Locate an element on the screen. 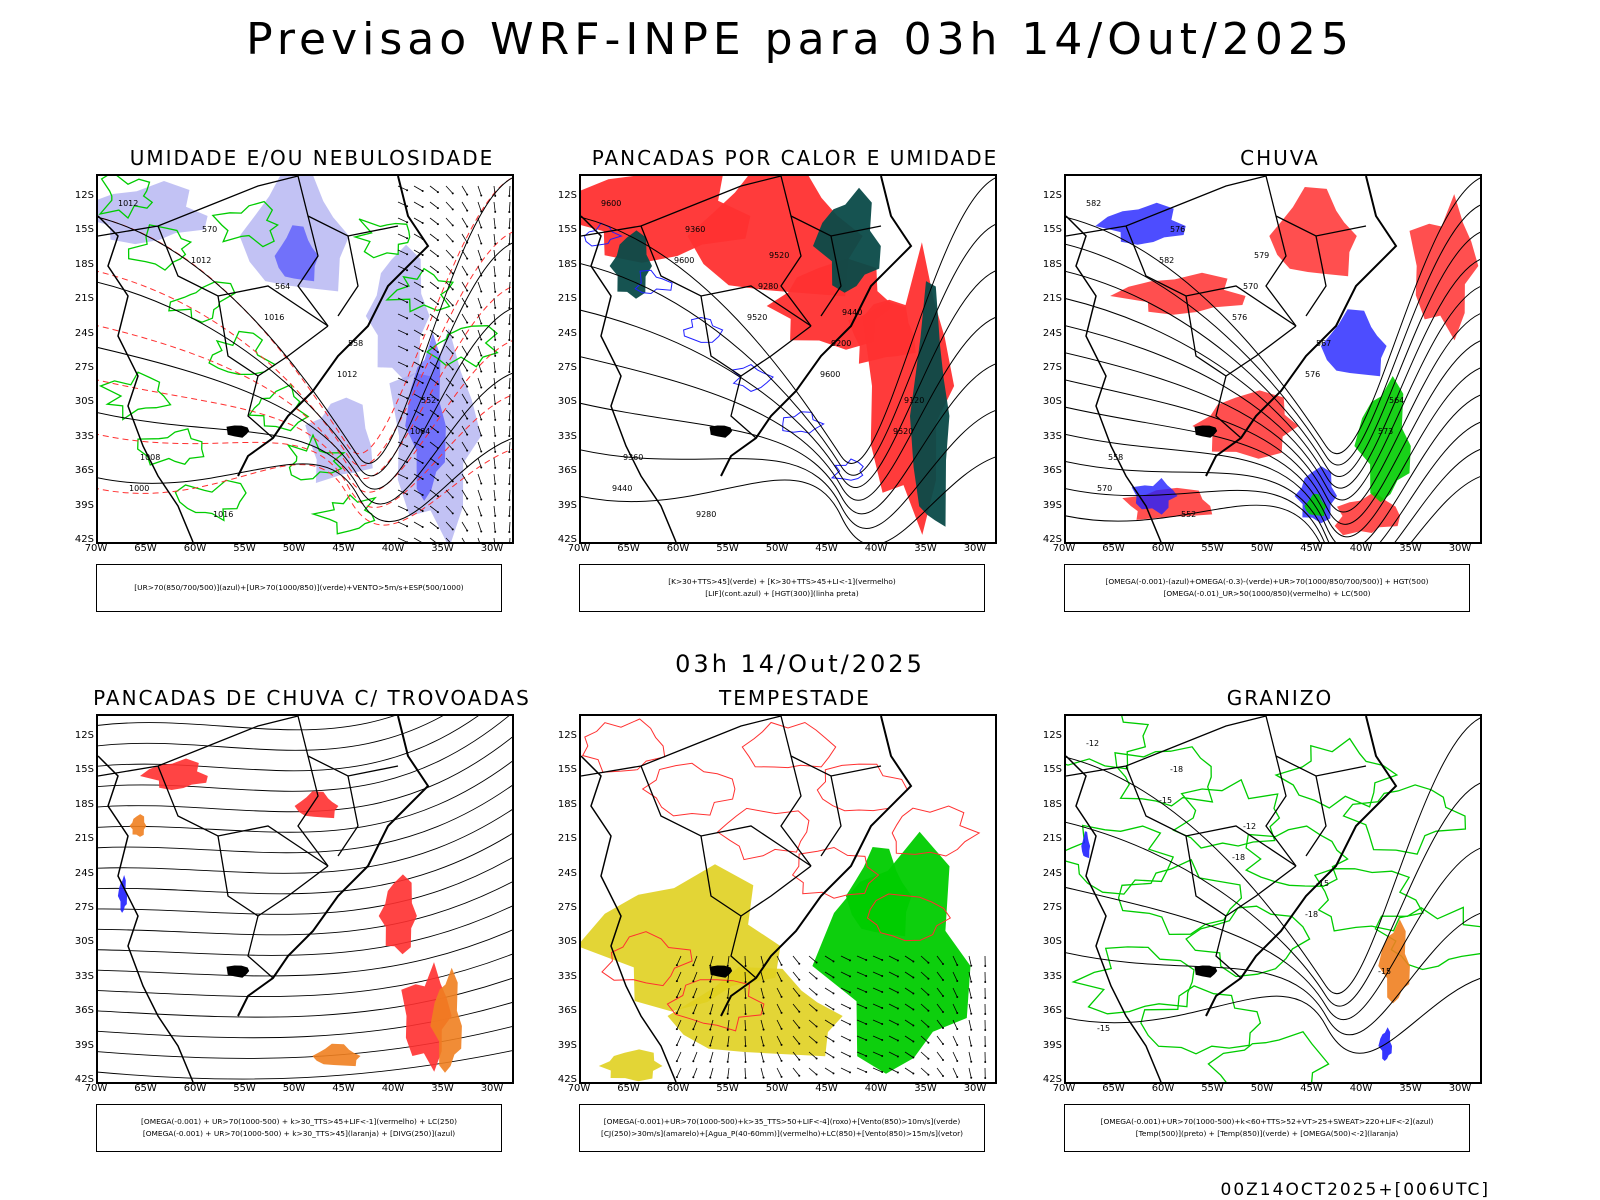 Image resolution: width=1600 pixels, height=1200 pixels. lake is located at coordinates (238, 971).